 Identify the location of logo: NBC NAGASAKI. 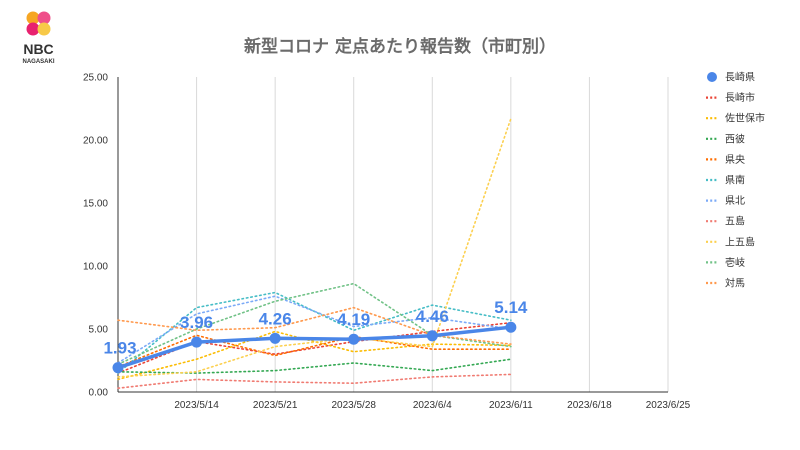
(38, 38).